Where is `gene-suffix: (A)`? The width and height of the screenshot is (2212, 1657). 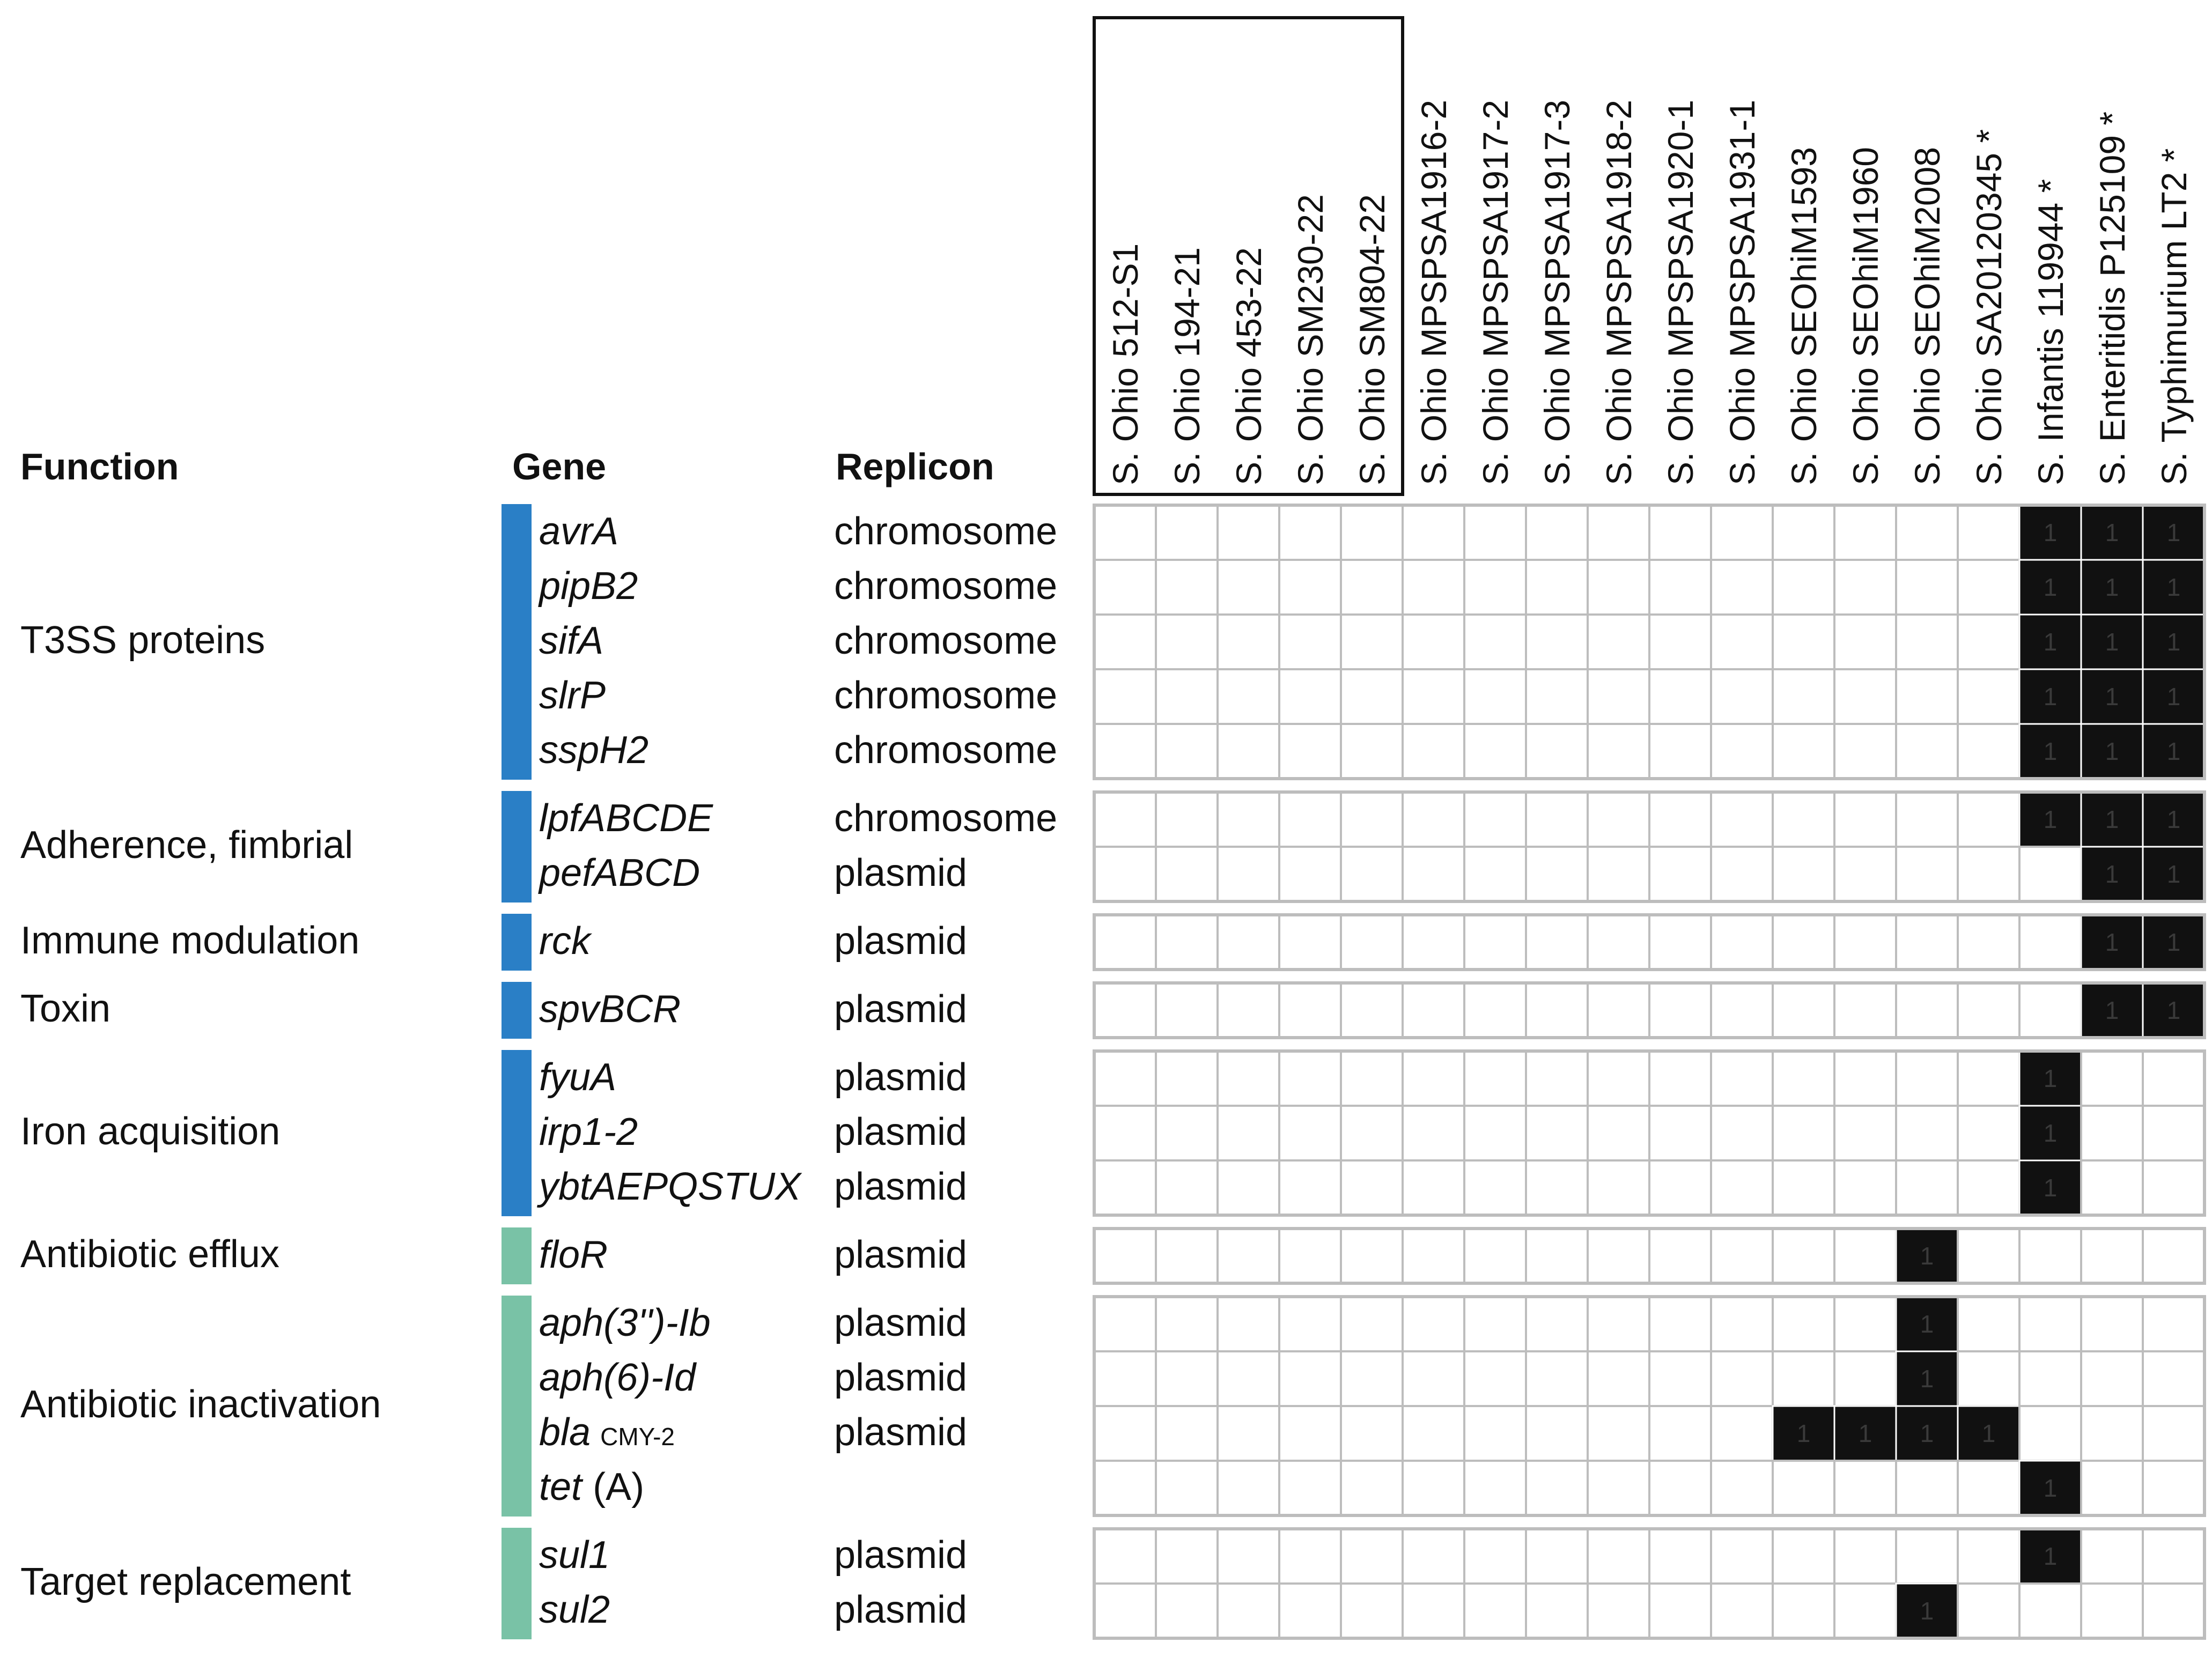
gene-suffix: (A) is located at coordinates (613, 1487).